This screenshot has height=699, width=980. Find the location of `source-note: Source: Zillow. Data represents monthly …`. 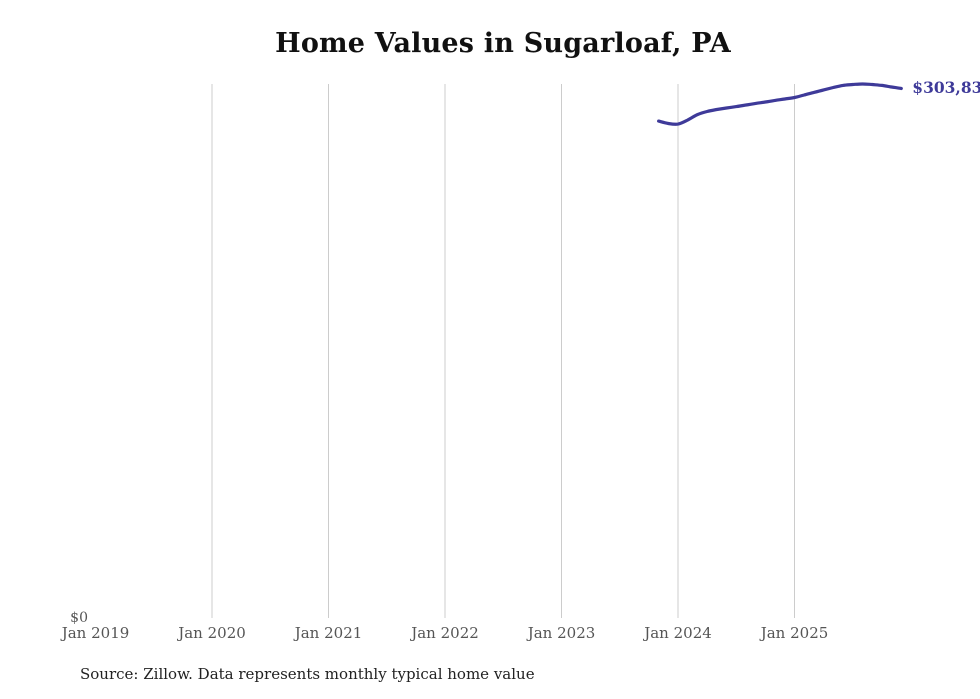

source-note: Source: Zillow. Data represents monthly … is located at coordinates (307, 674).